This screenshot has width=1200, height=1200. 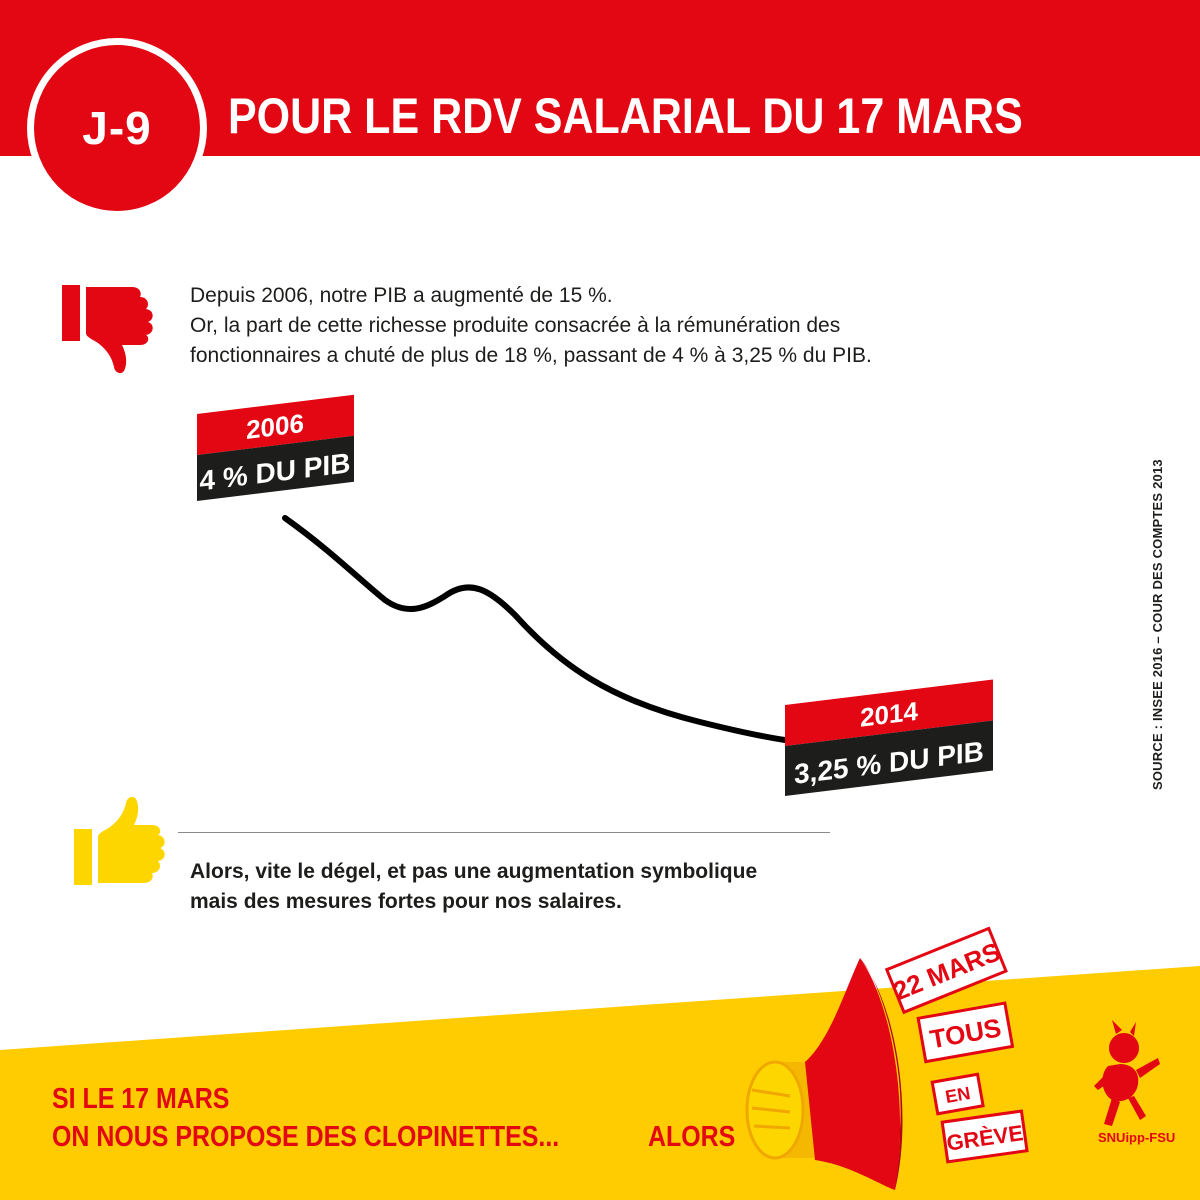 What do you see at coordinates (535, 629) in the screenshot?
I see `series-line` at bounding box center [535, 629].